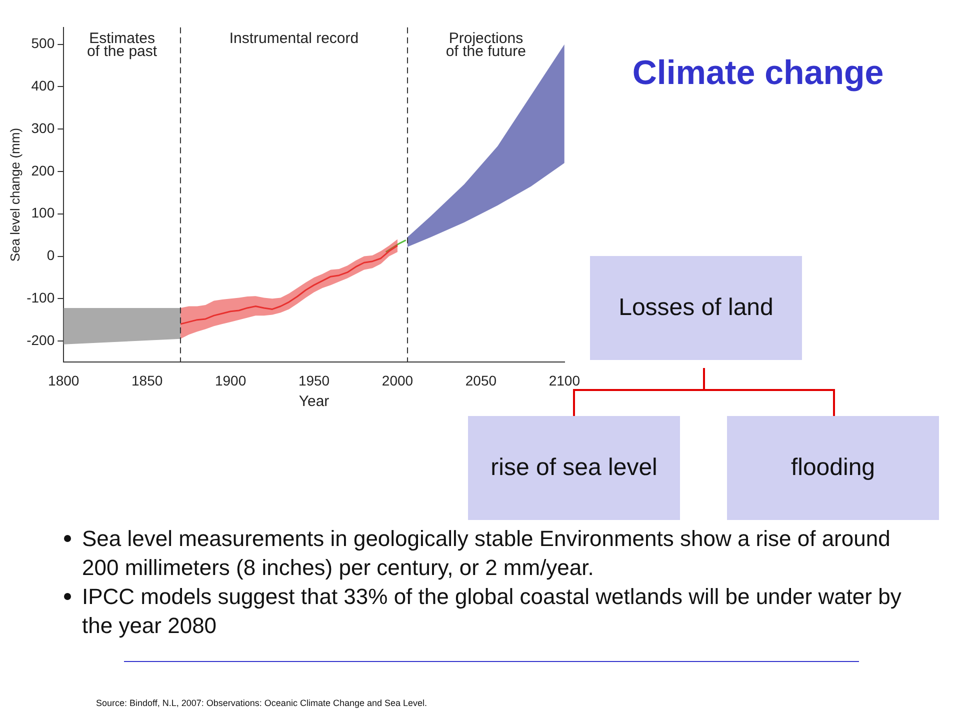 This screenshot has width=955, height=723. Describe the element at coordinates (491, 611) in the screenshot. I see `text: IPCC models suggest that 33% of the global coastal wetlands will be under water by the year 2080` at that location.